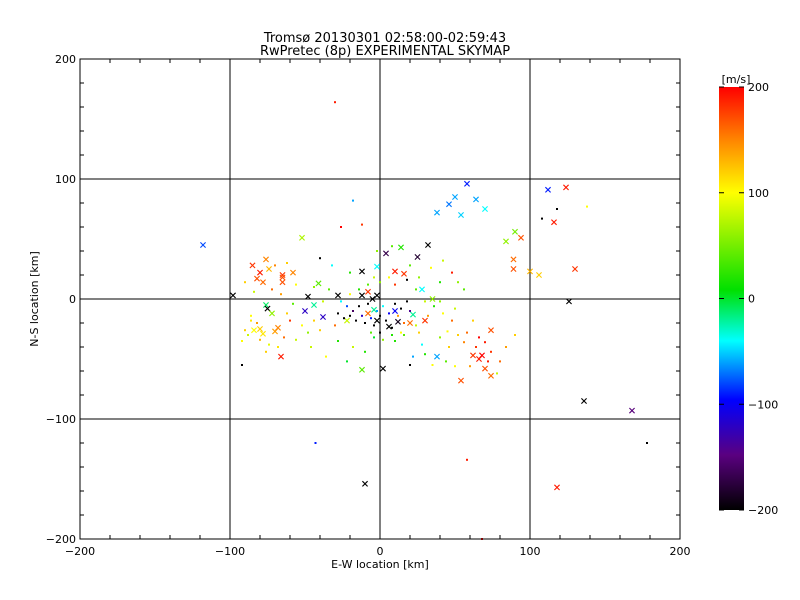  Describe the element at coordinates (530, 551) in the screenshot. I see `x-tick-label: 100` at that location.